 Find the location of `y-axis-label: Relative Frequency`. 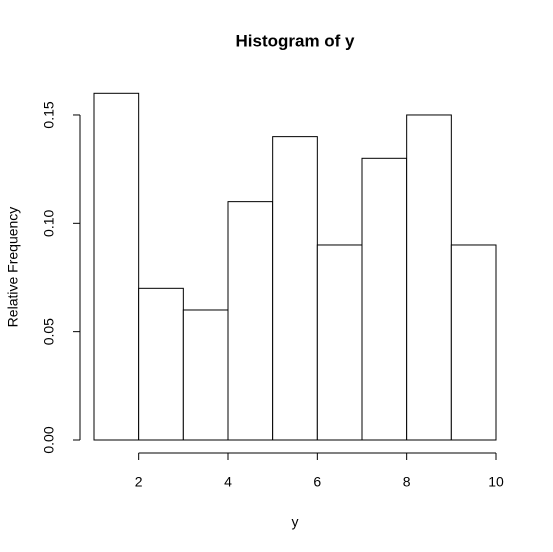

y-axis-label: Relative Frequency is located at coordinates (13, 267).